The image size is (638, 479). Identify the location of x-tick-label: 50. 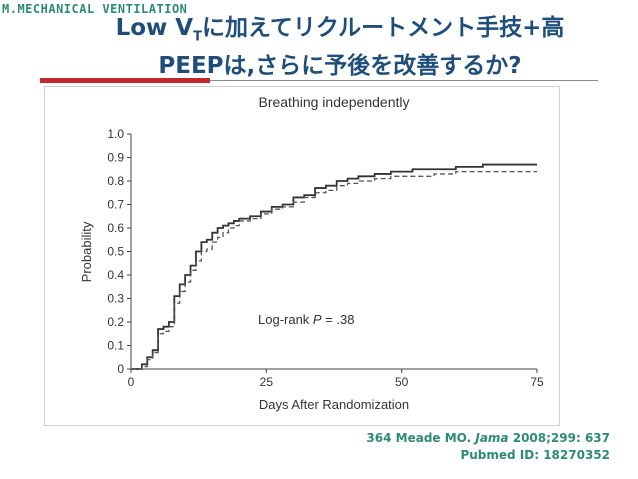
(402, 382).